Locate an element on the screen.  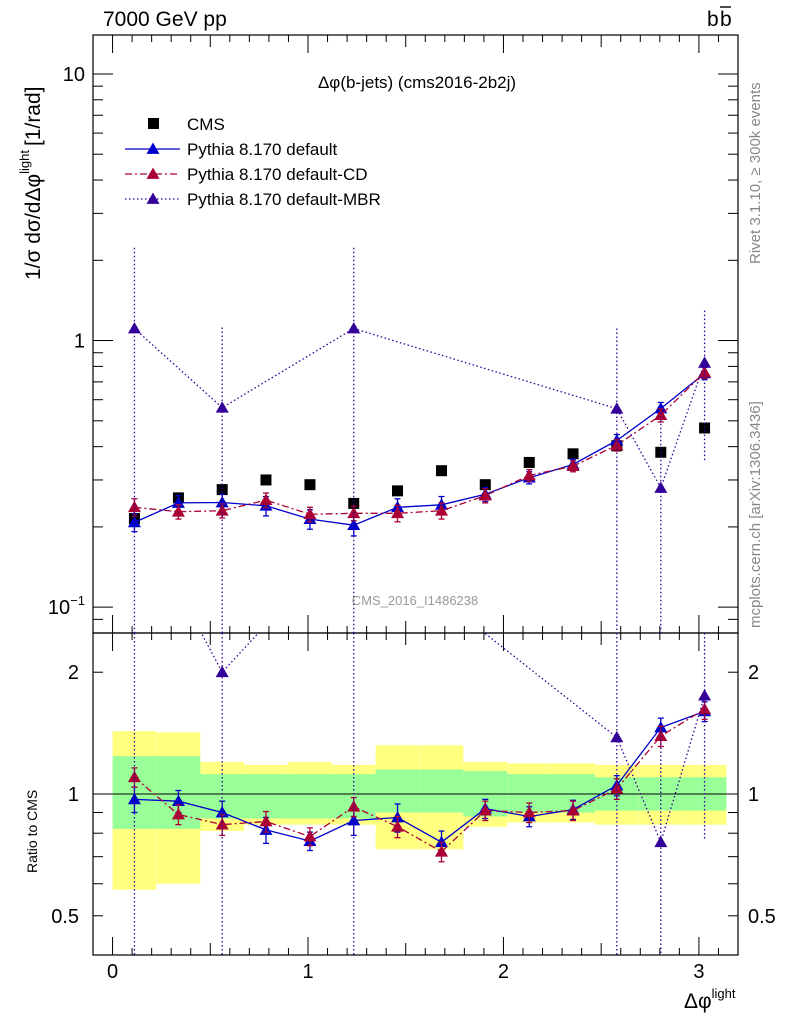
y-axis-label-text: 1/σ dσ/dΔφ is located at coordinates (33, 227).